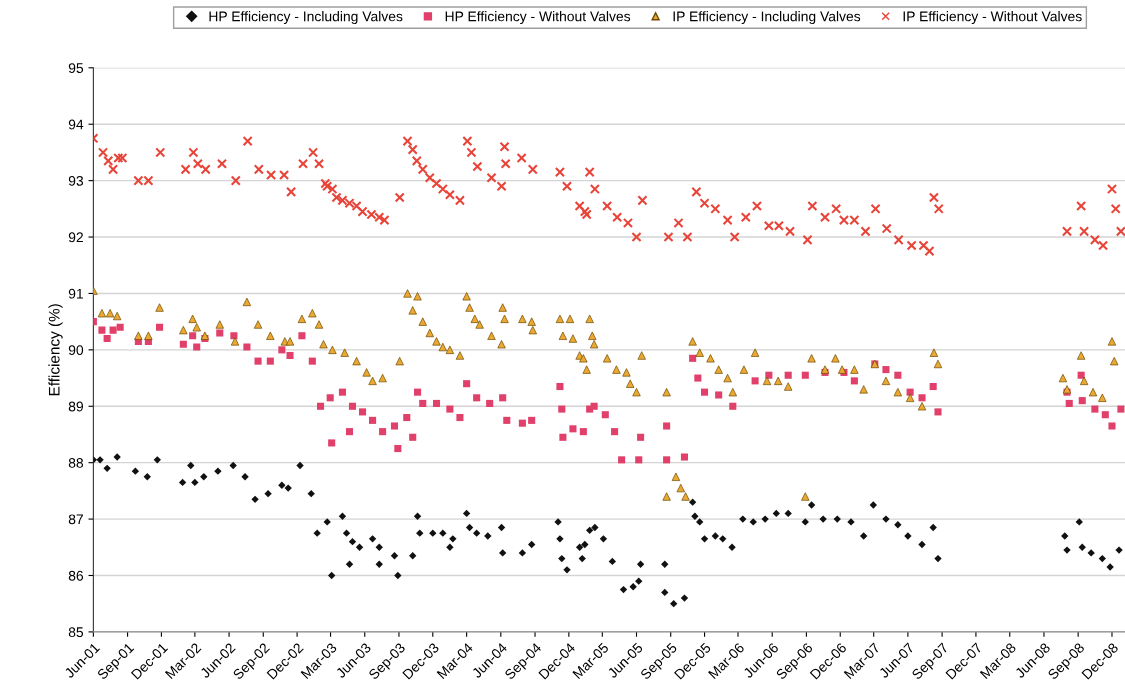 The image size is (1125, 699). What do you see at coordinates (75, 237) in the screenshot?
I see `y-tick-label: 92` at bounding box center [75, 237].